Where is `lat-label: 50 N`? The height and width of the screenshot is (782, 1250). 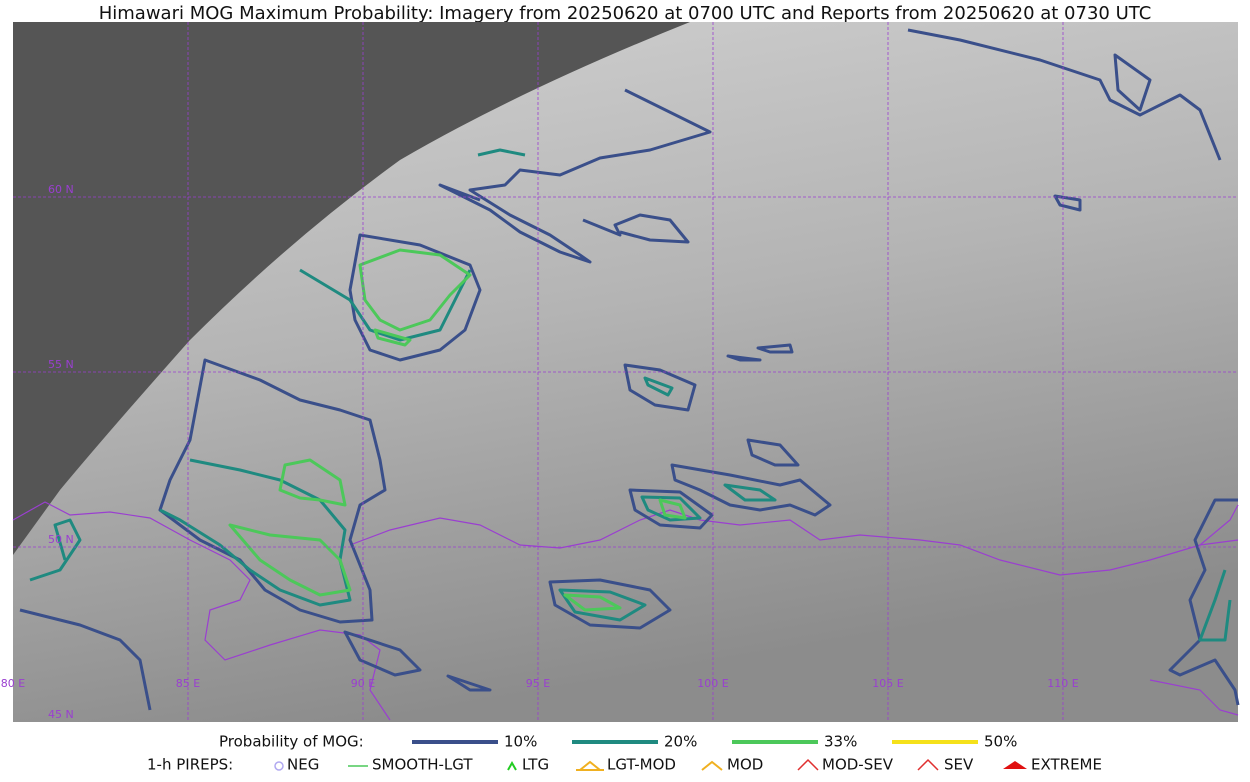
lat-label: 50 N is located at coordinates (61, 539).